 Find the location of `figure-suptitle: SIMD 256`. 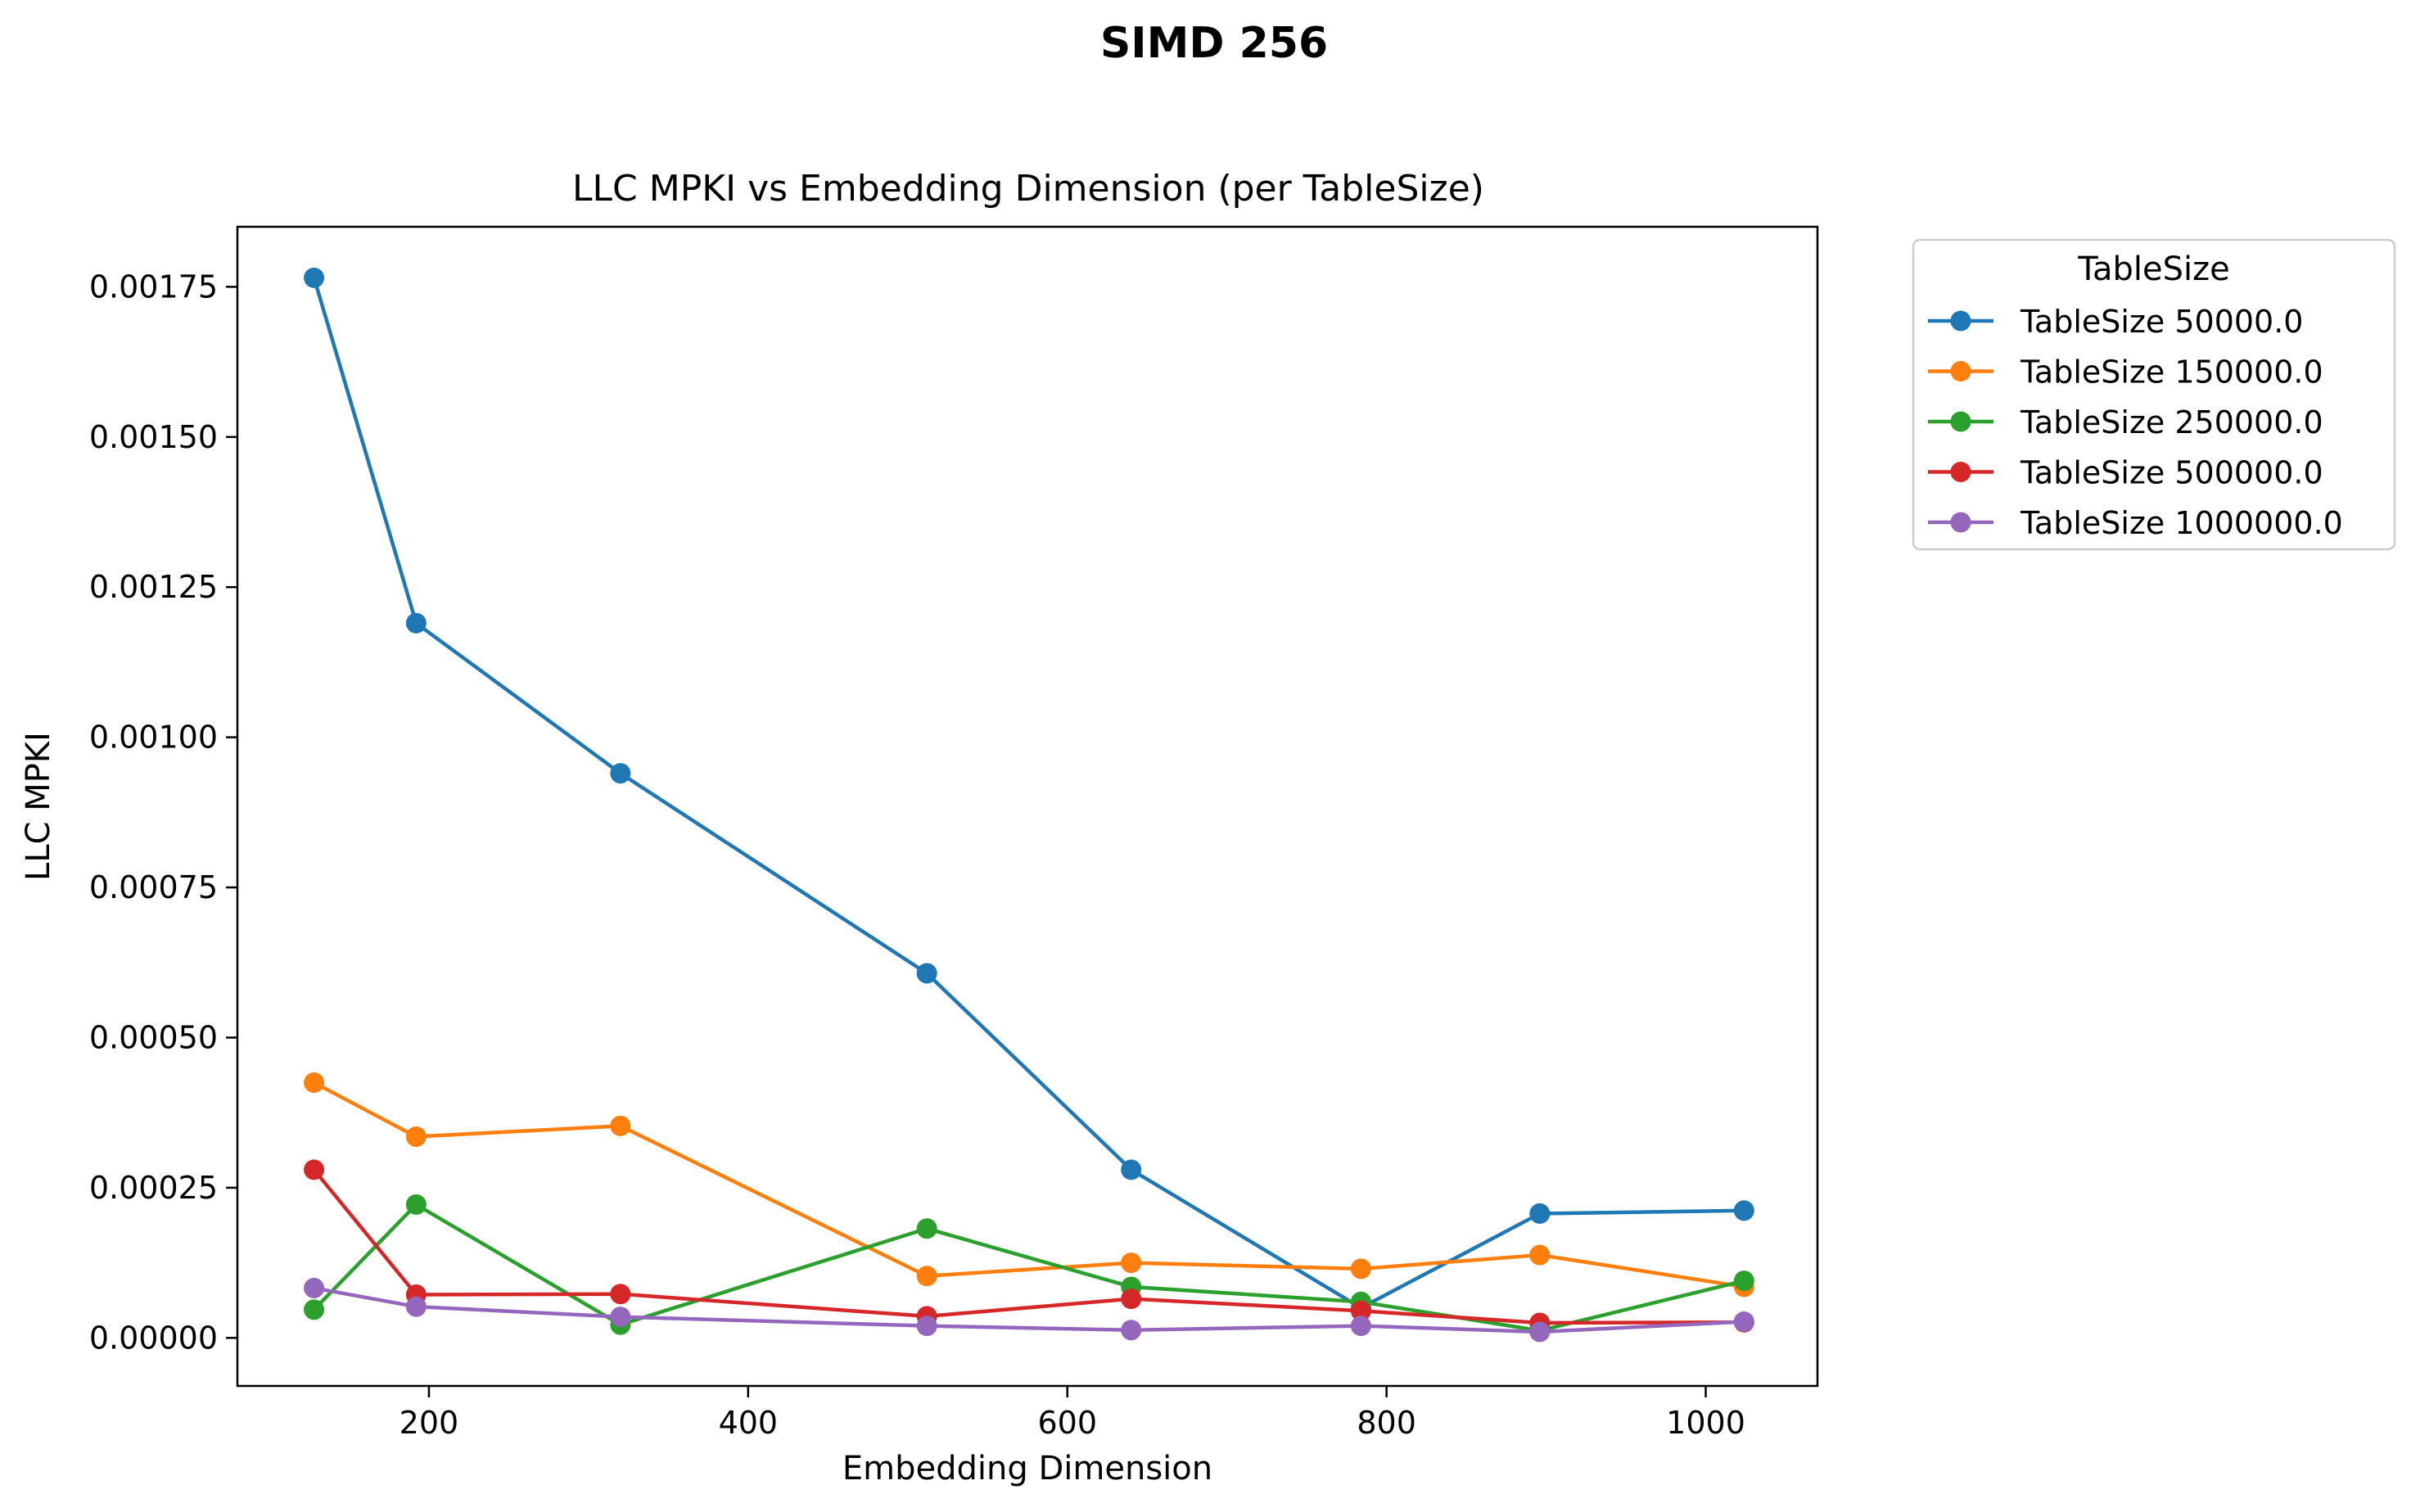

figure-suptitle: SIMD 256 is located at coordinates (1214, 43).